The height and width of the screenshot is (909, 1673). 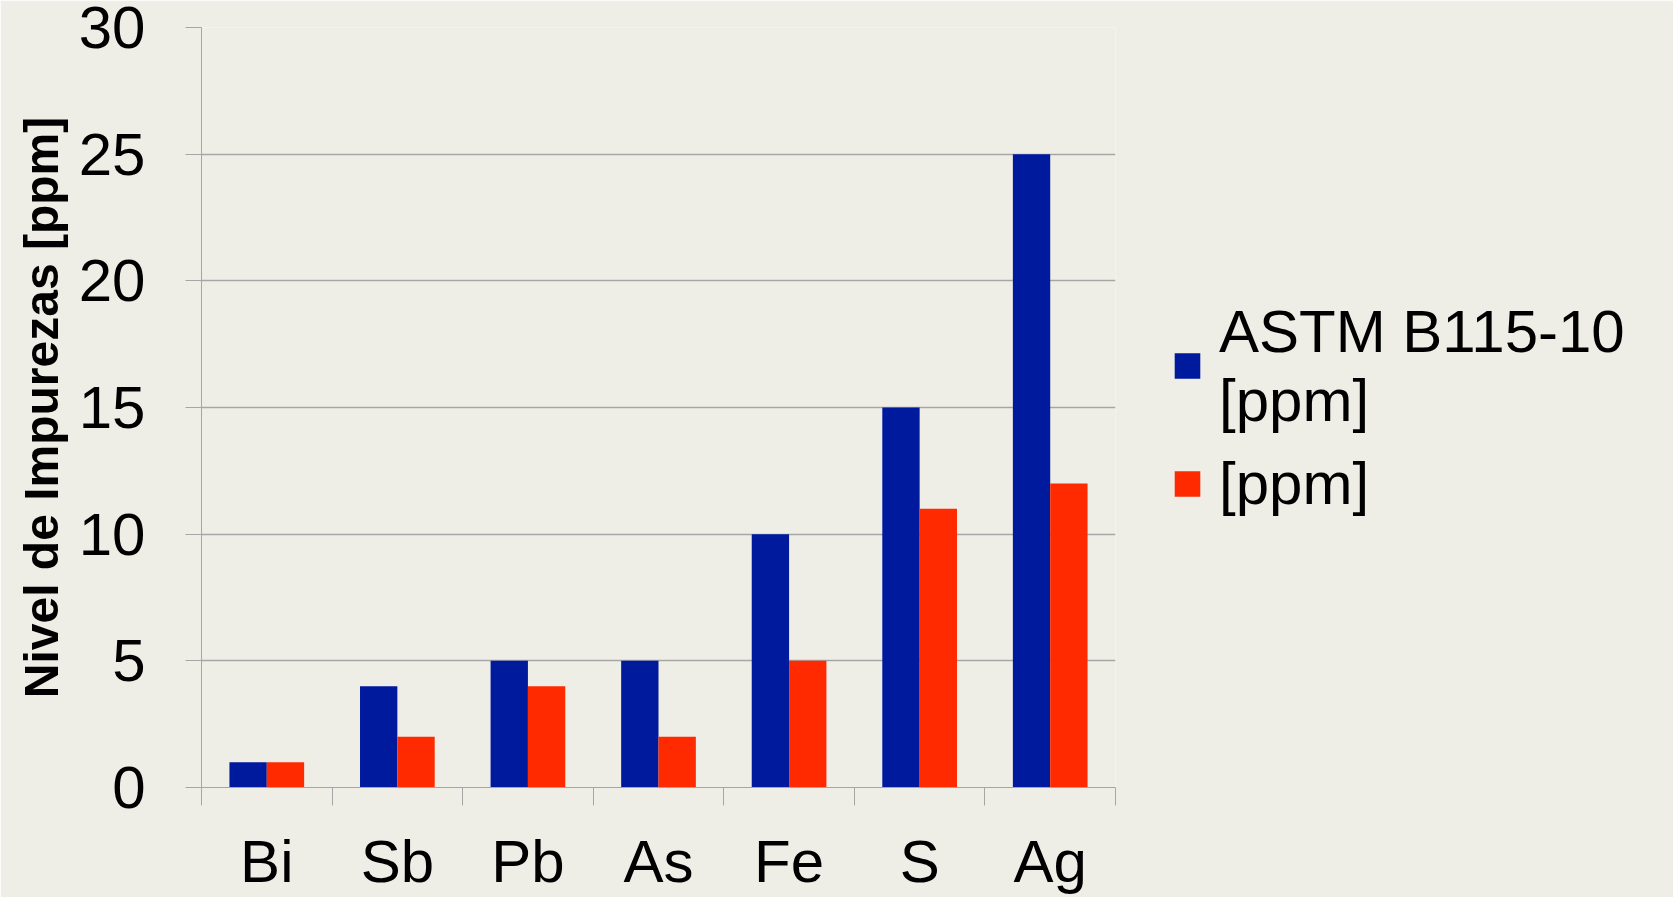 What do you see at coordinates (112, 281) in the screenshot?
I see `y-tick-label: 20` at bounding box center [112, 281].